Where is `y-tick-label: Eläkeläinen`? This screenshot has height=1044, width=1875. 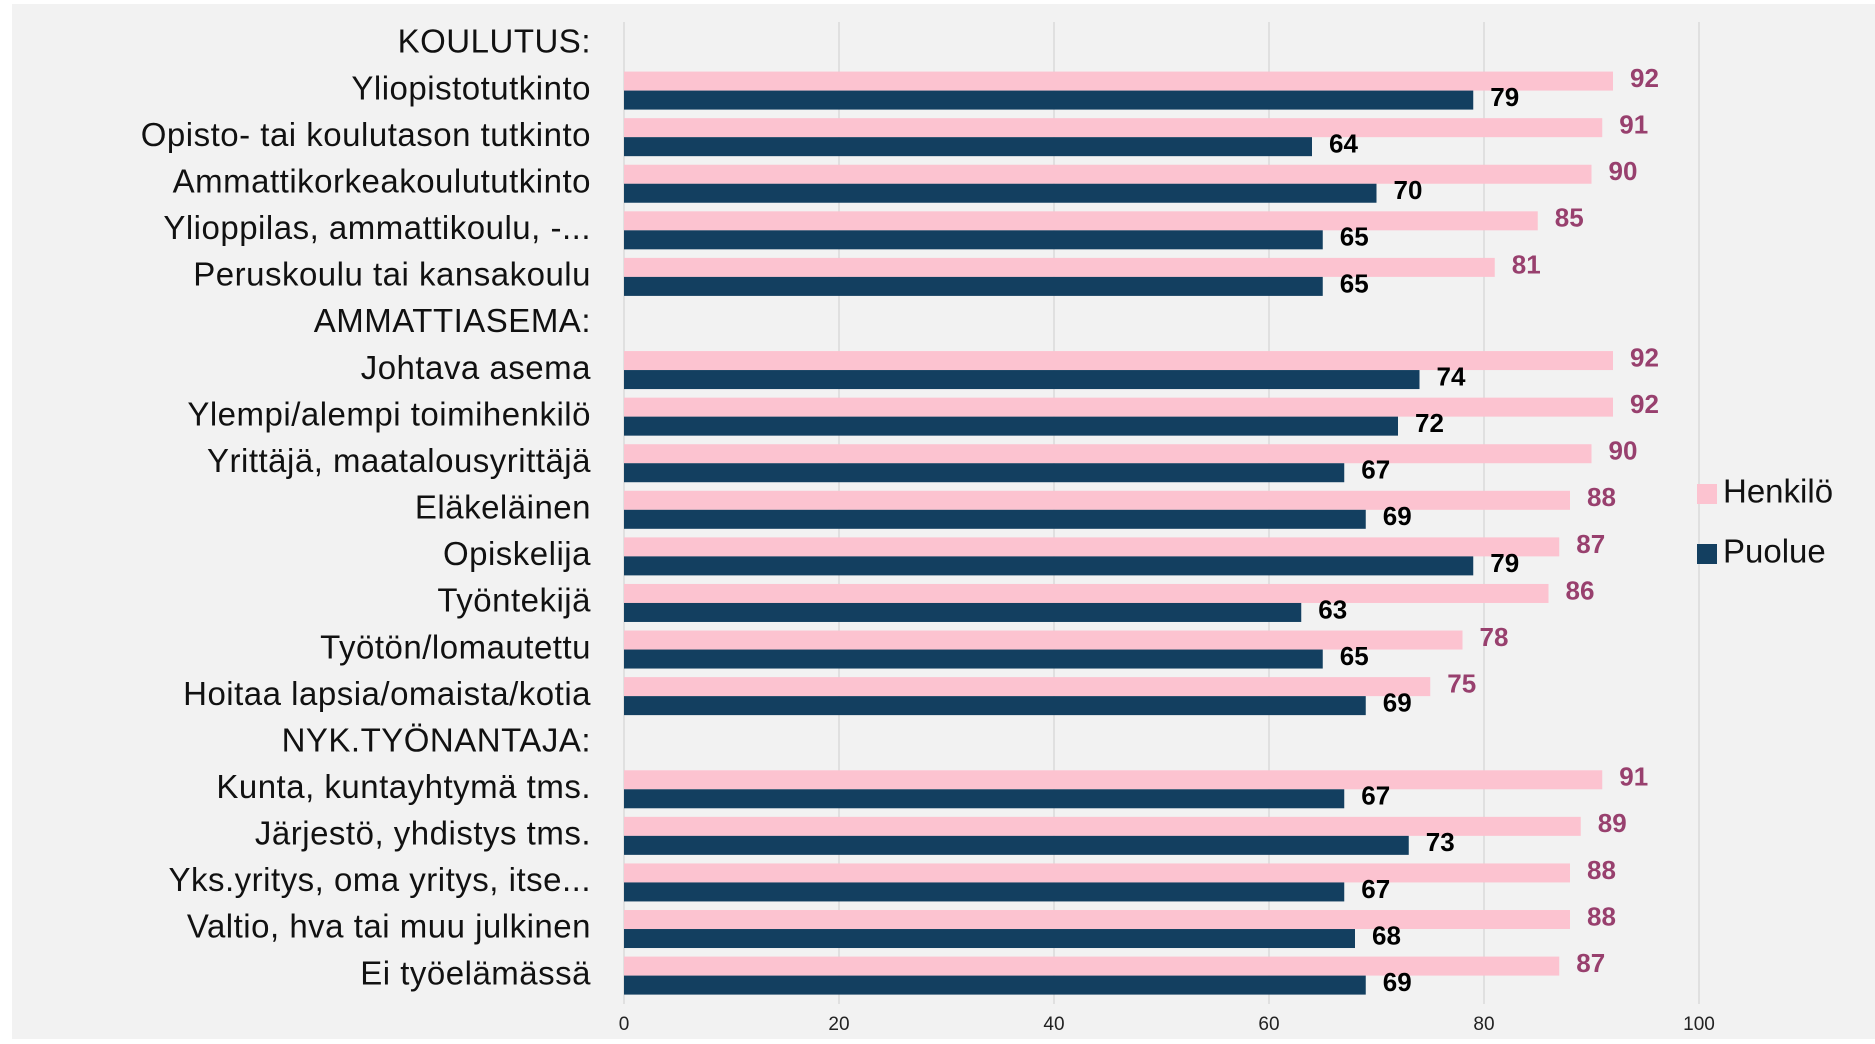
y-tick-label: Eläkeläinen is located at coordinates (503, 507).